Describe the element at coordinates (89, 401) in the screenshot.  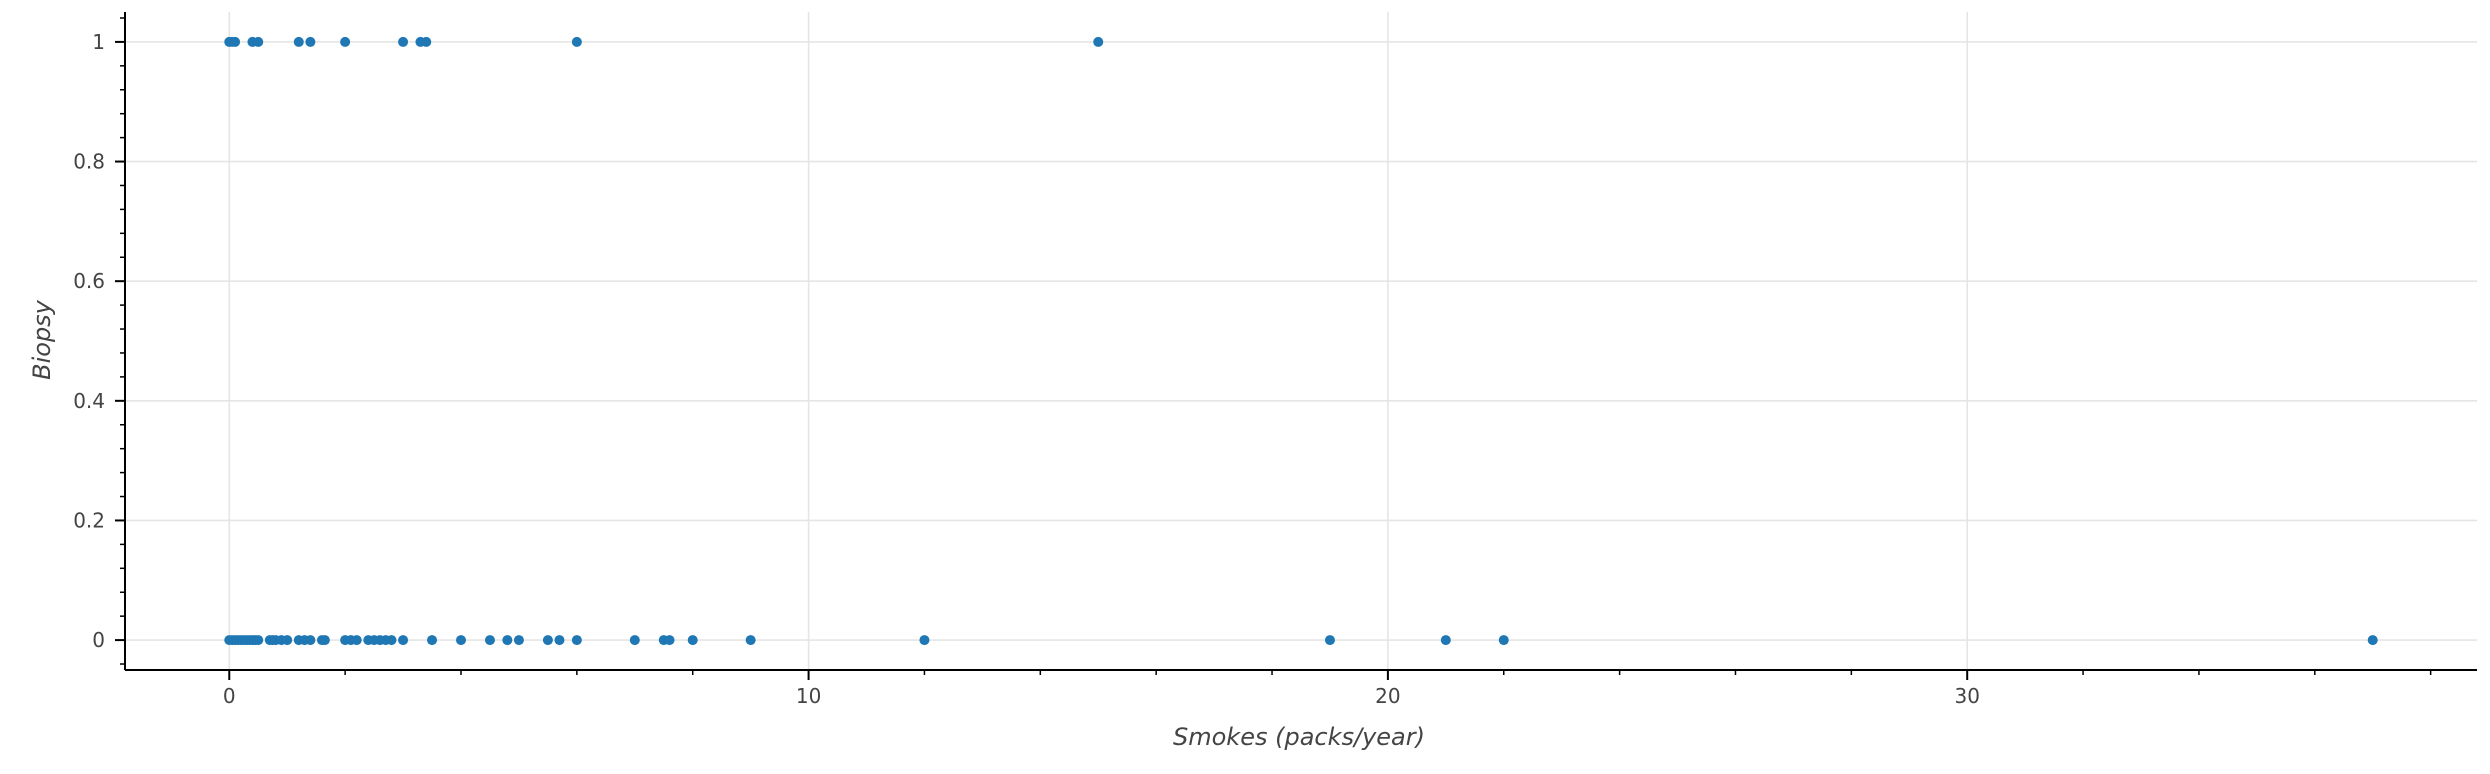
I see `y-tick-label-2: 0.4` at that location.